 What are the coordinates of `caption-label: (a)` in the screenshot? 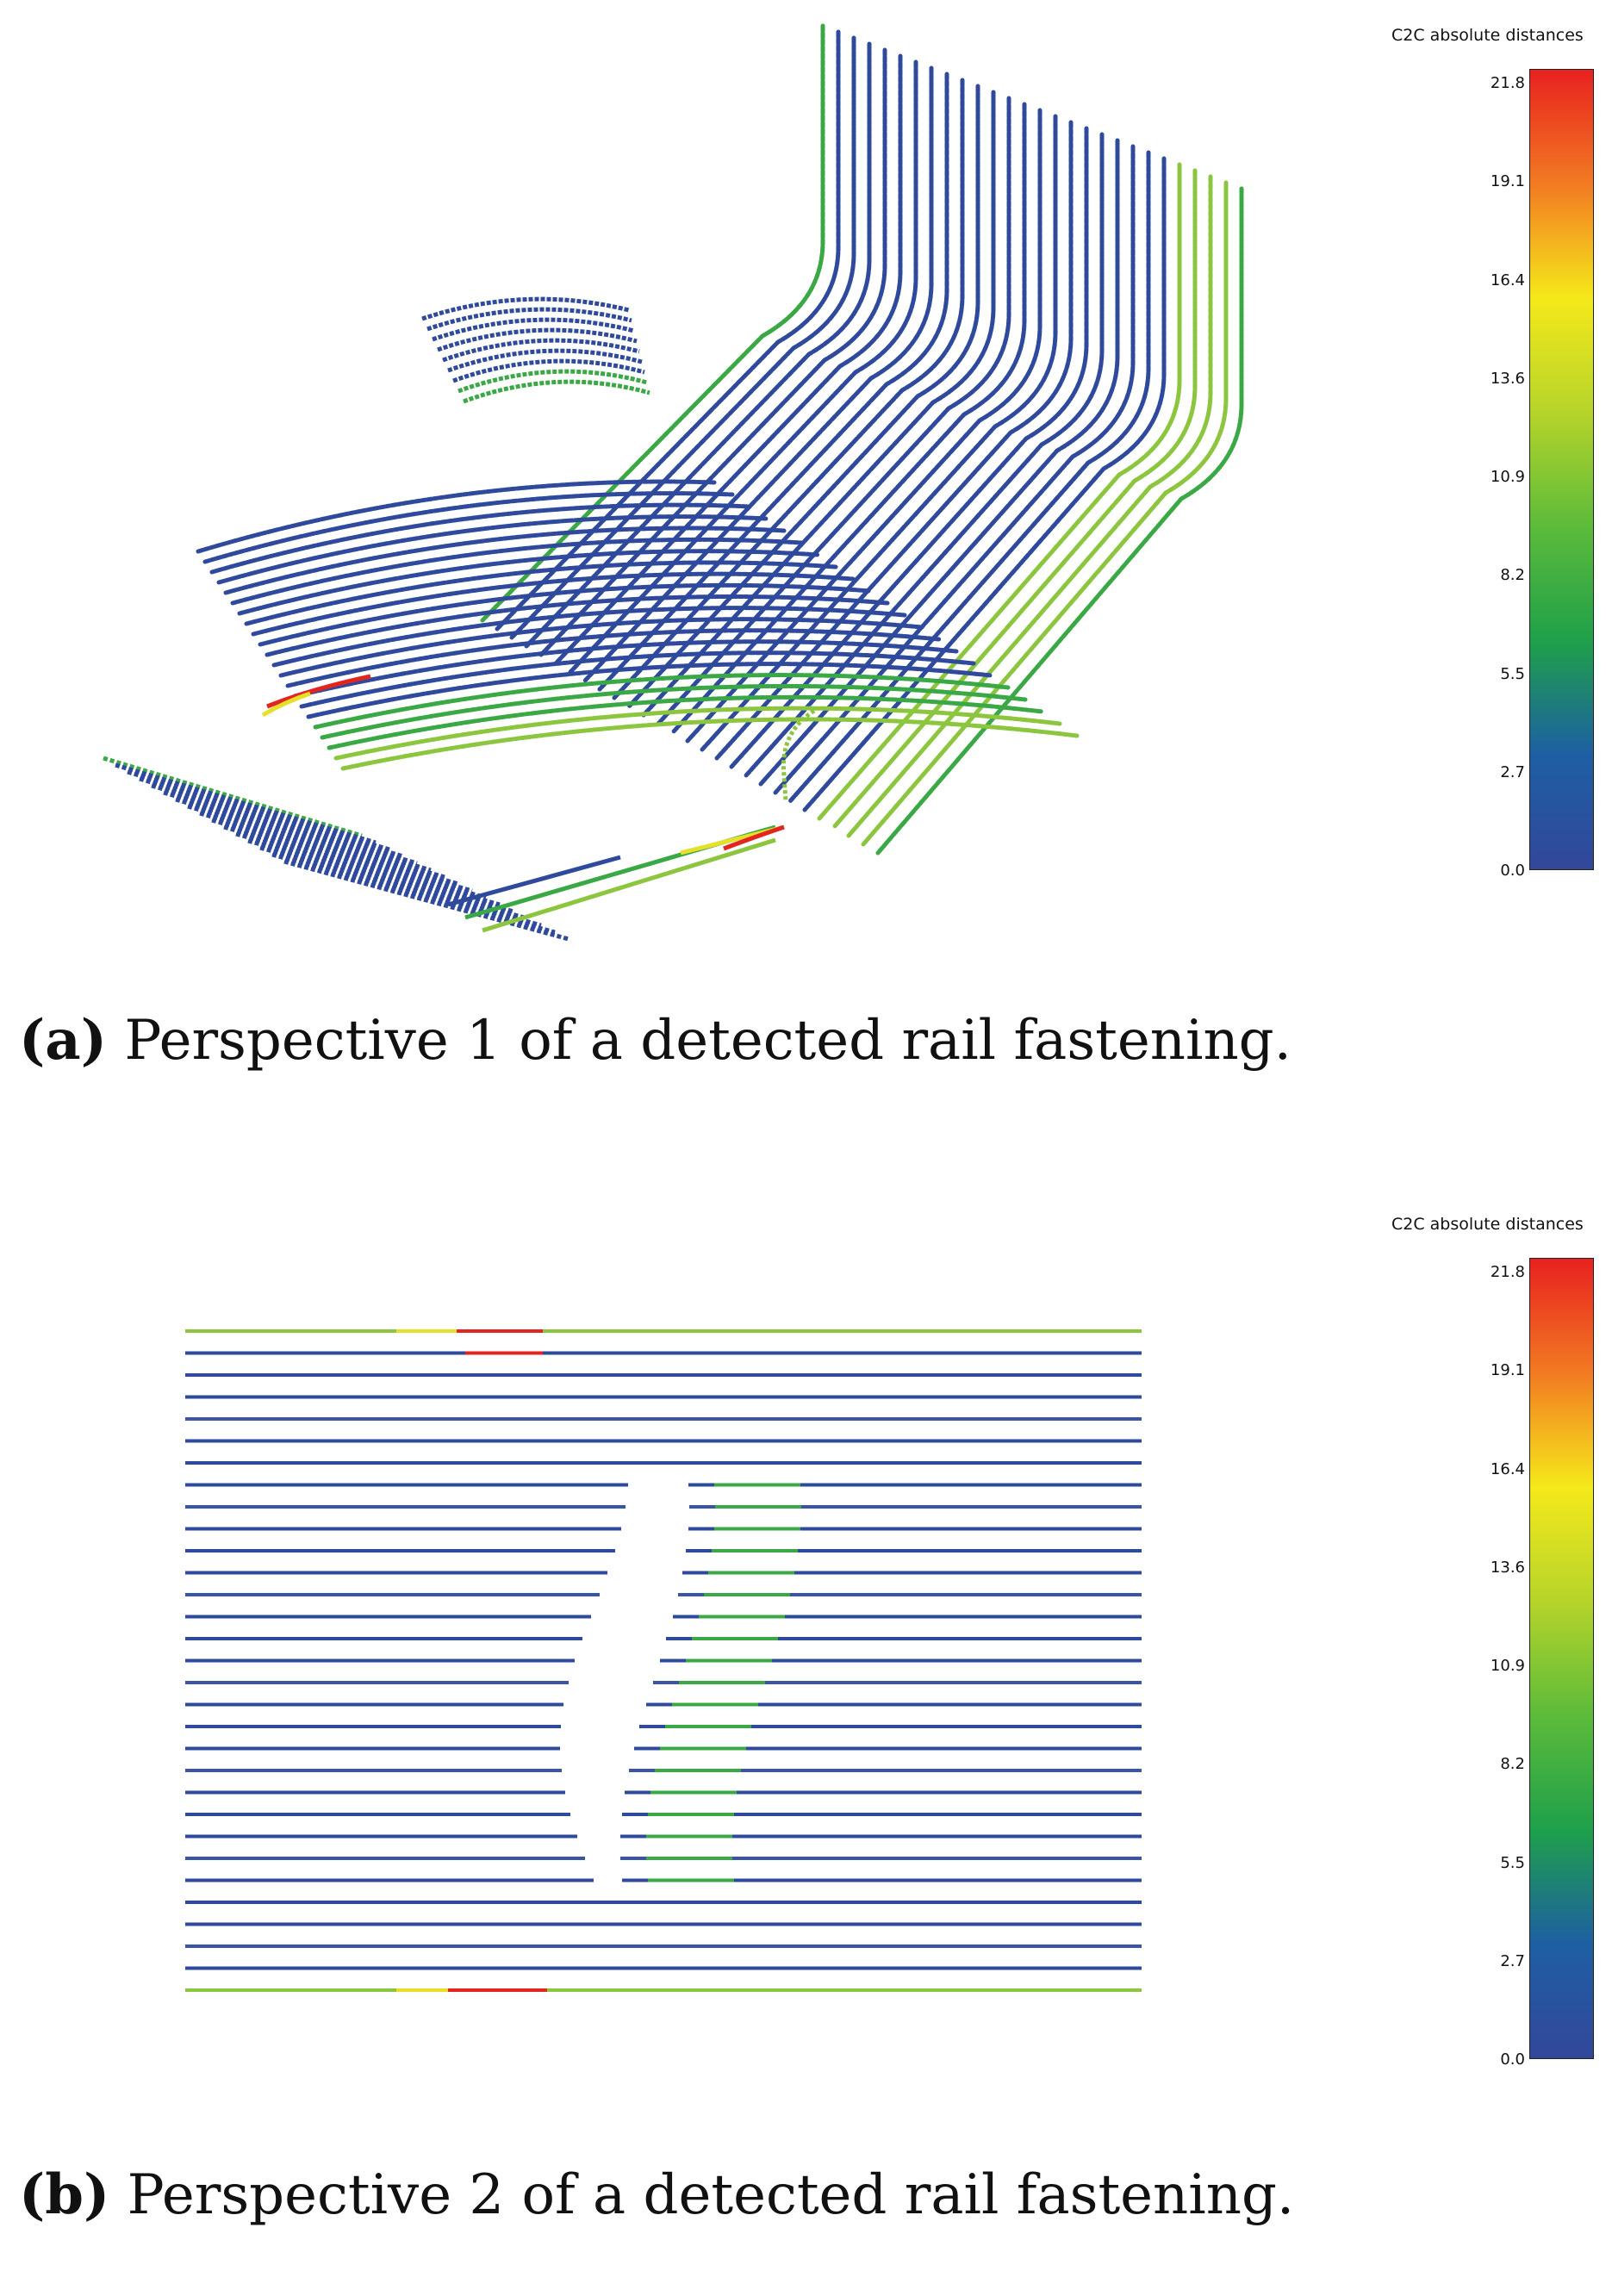 It's located at (64, 1041).